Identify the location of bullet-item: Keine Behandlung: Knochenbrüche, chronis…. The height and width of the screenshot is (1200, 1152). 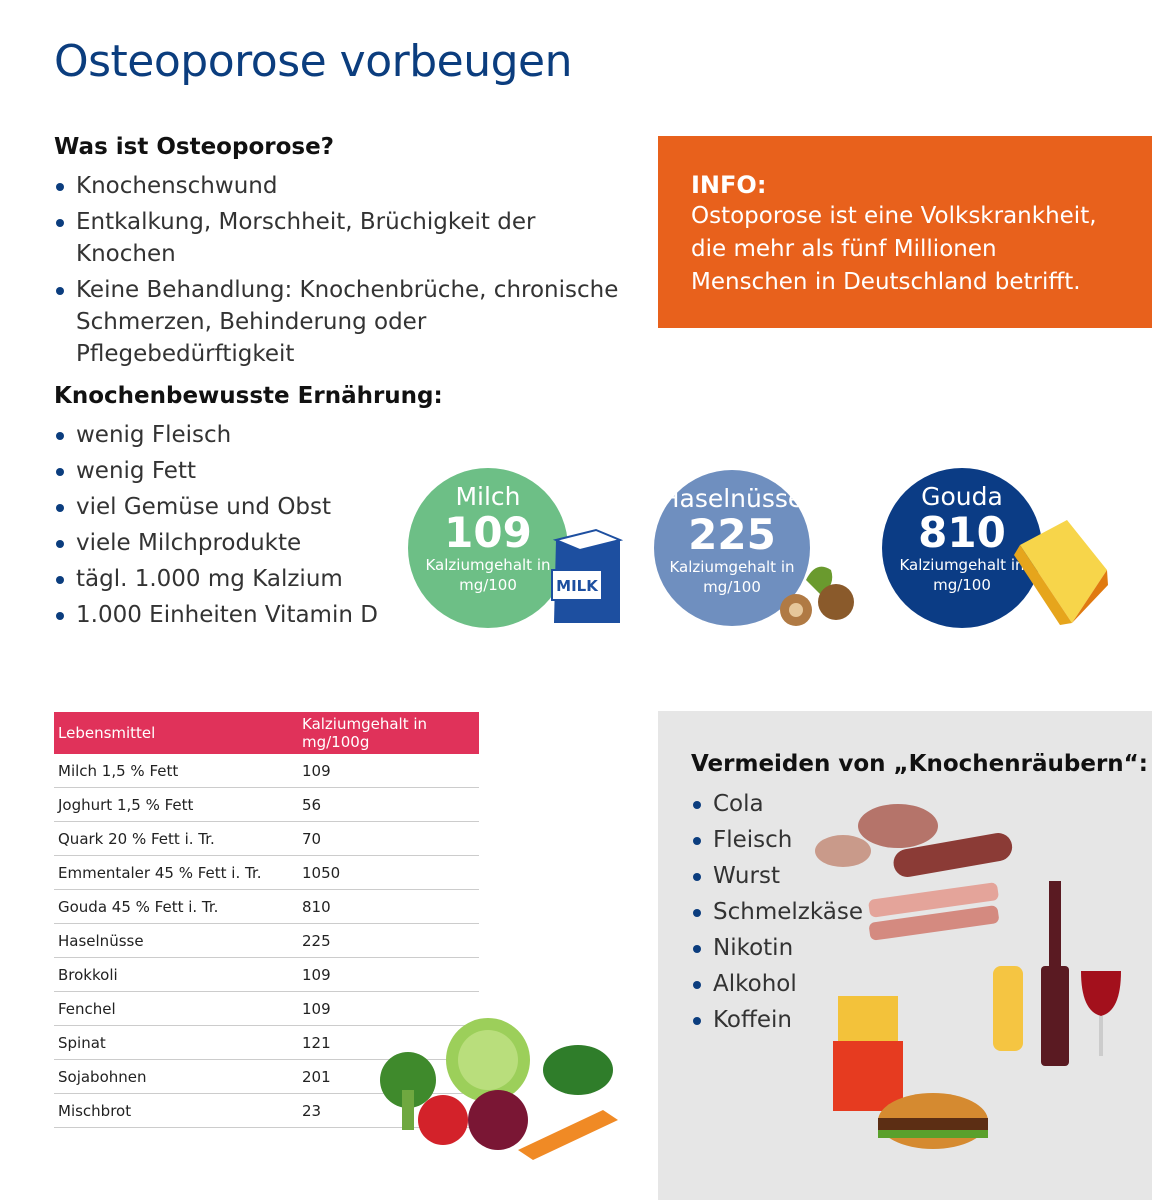
(344, 322).